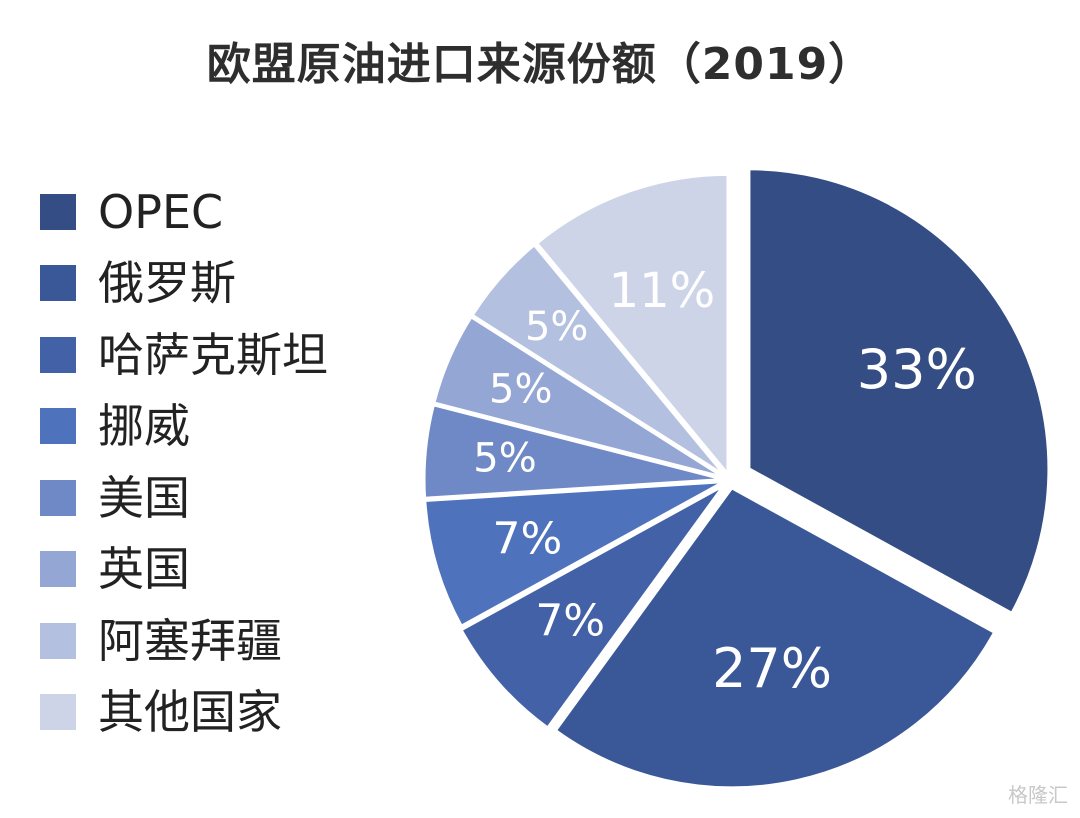 The image size is (1080, 818). Describe the element at coordinates (917, 369) in the screenshot. I see `slice-label: 33%` at that location.